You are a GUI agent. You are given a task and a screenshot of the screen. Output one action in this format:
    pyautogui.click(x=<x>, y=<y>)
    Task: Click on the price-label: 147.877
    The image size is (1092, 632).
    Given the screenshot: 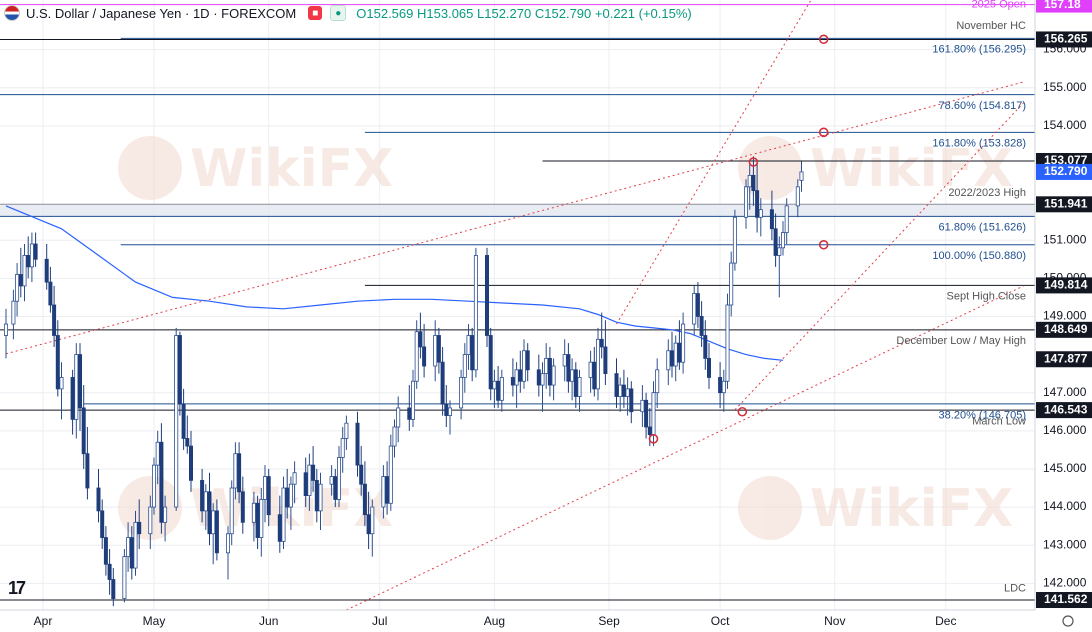 What is the action you would take?
    pyautogui.click(x=1066, y=358)
    